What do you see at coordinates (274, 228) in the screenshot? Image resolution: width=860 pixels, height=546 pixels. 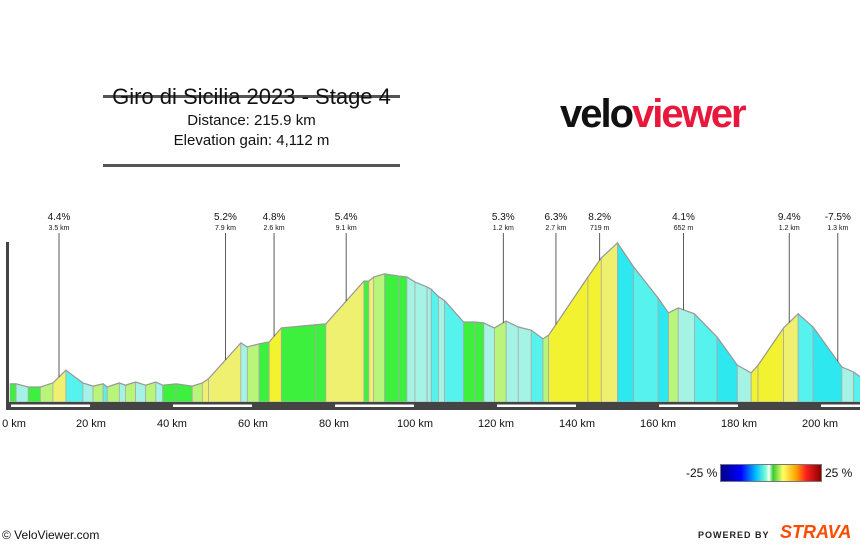 I see `climb-length-label: 2.6 km` at bounding box center [274, 228].